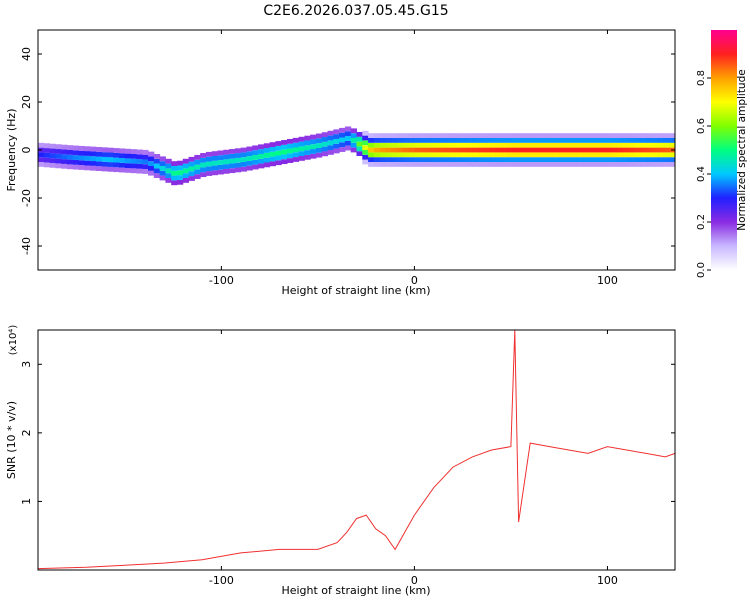 The height and width of the screenshot is (600, 750). I want to click on y-tick-label: -20, so click(26, 198).